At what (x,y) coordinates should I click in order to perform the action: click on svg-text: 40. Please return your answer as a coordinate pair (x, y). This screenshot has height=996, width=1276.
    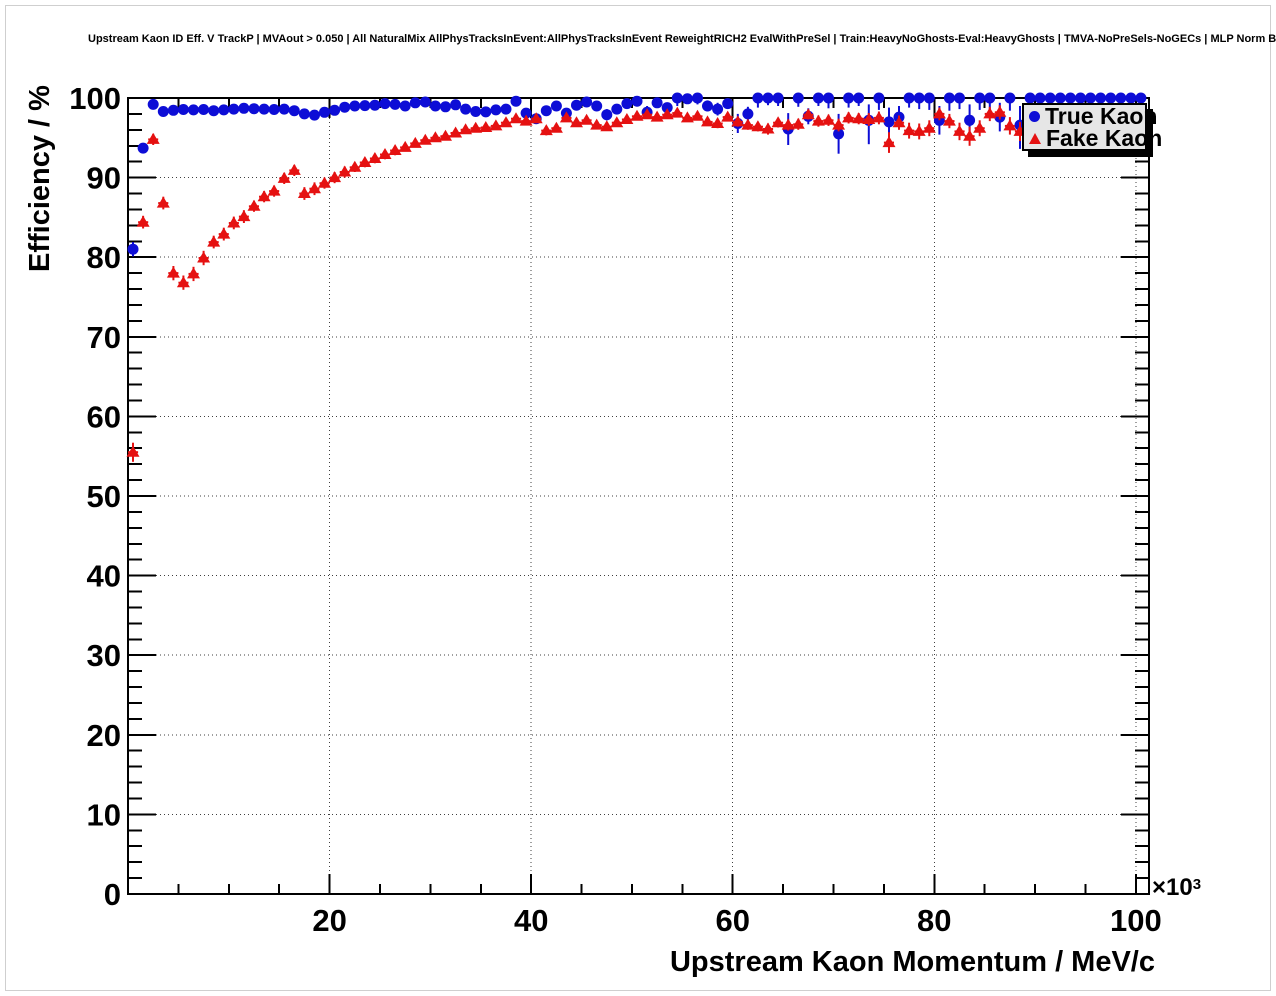
    Looking at the image, I should click on (531, 920).